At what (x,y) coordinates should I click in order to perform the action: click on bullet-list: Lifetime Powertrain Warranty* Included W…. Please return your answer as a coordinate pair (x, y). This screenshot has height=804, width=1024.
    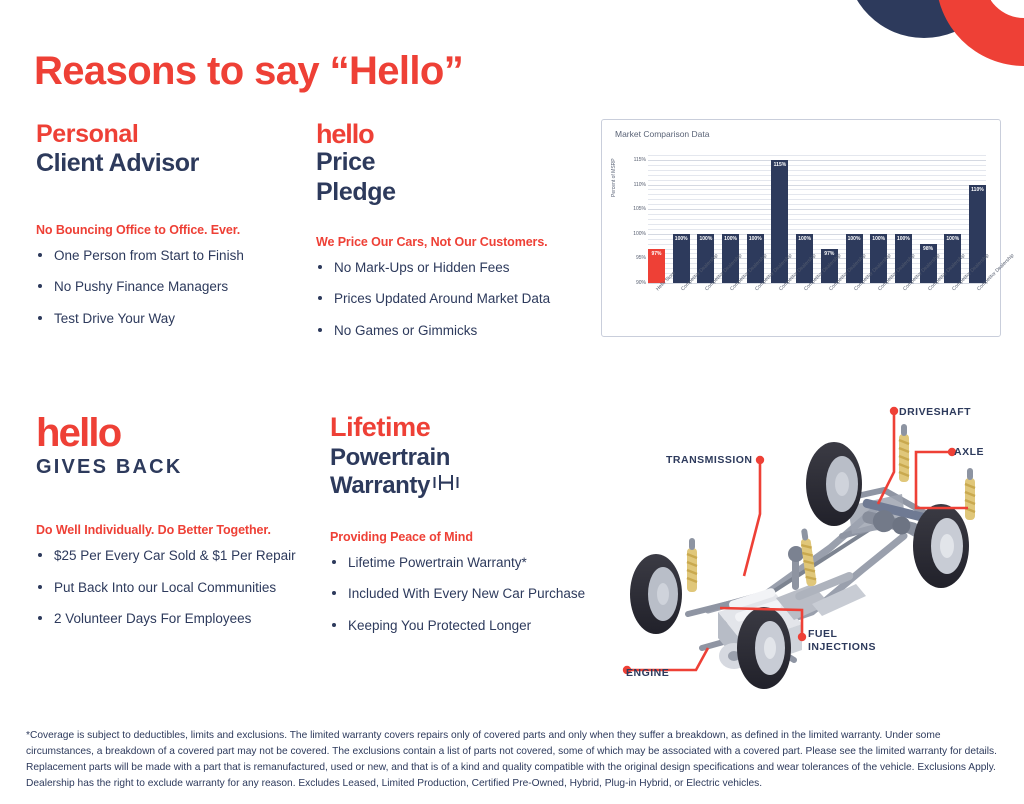
    Looking at the image, I should click on (467, 594).